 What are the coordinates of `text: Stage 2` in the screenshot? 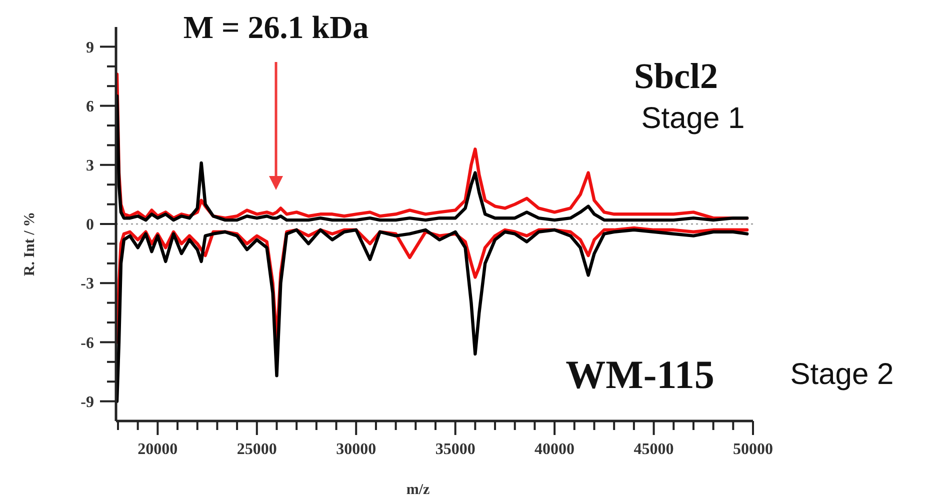 It's located at (842, 374).